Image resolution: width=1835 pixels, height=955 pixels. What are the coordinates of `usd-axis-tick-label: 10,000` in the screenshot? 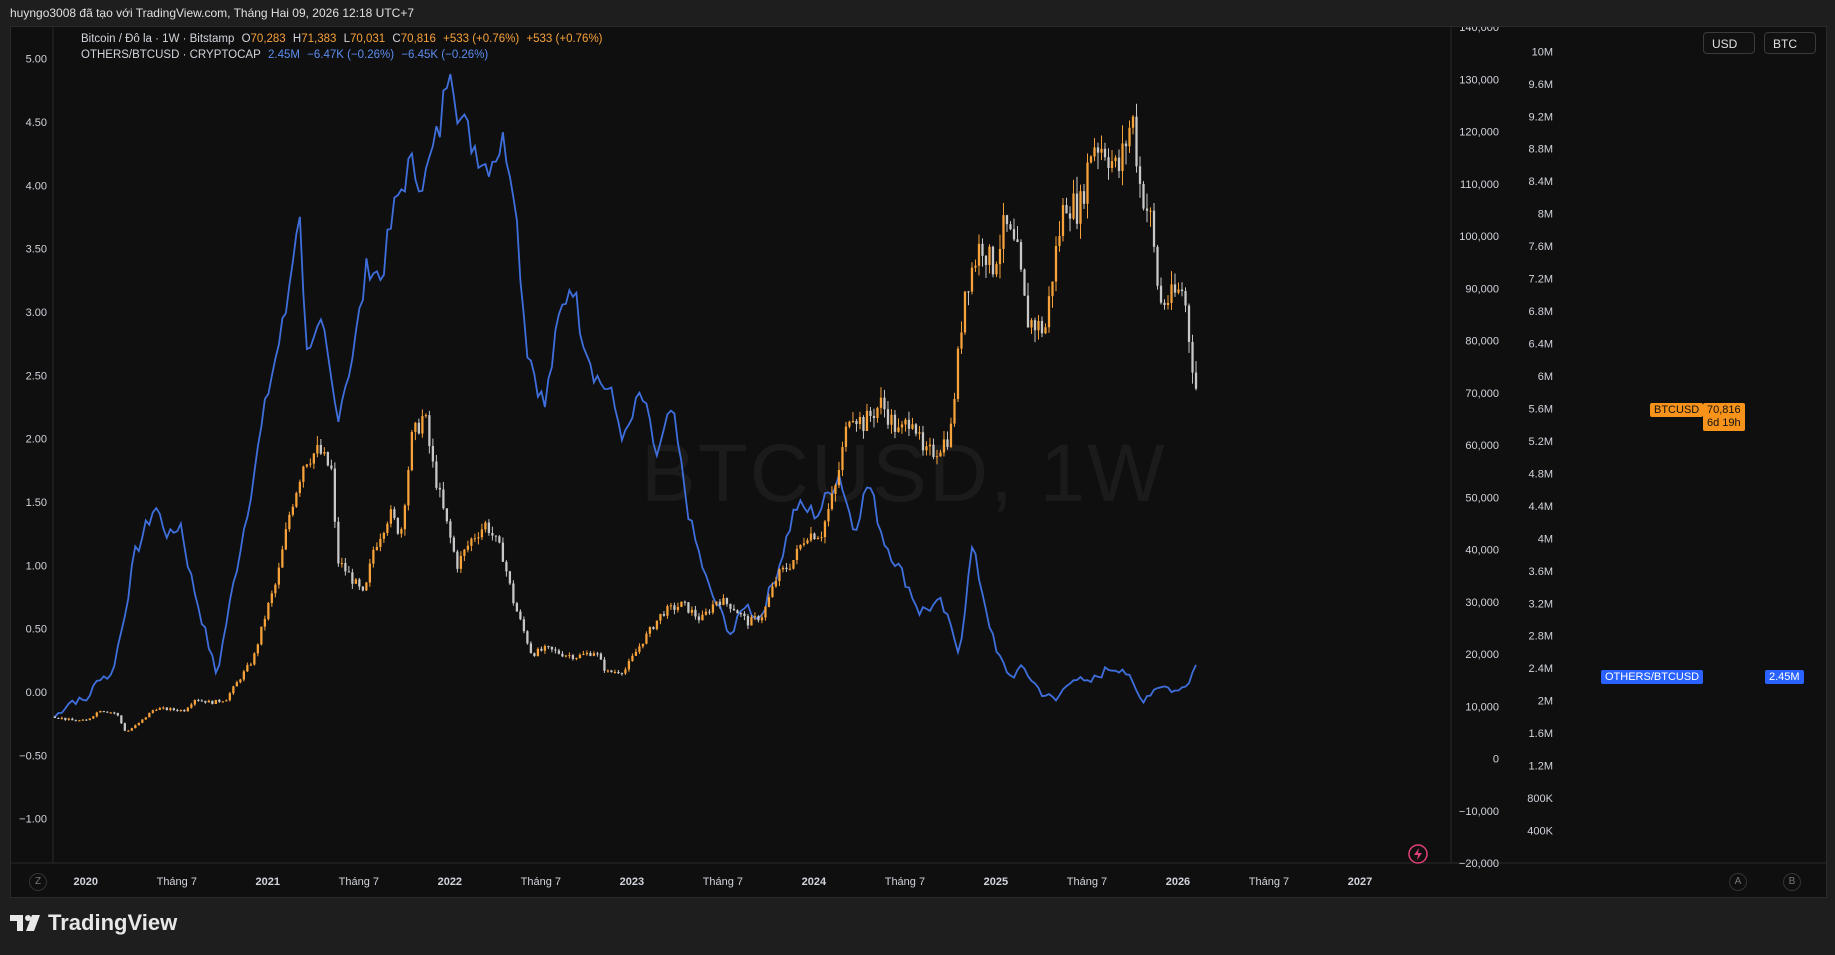 It's located at (1482, 707).